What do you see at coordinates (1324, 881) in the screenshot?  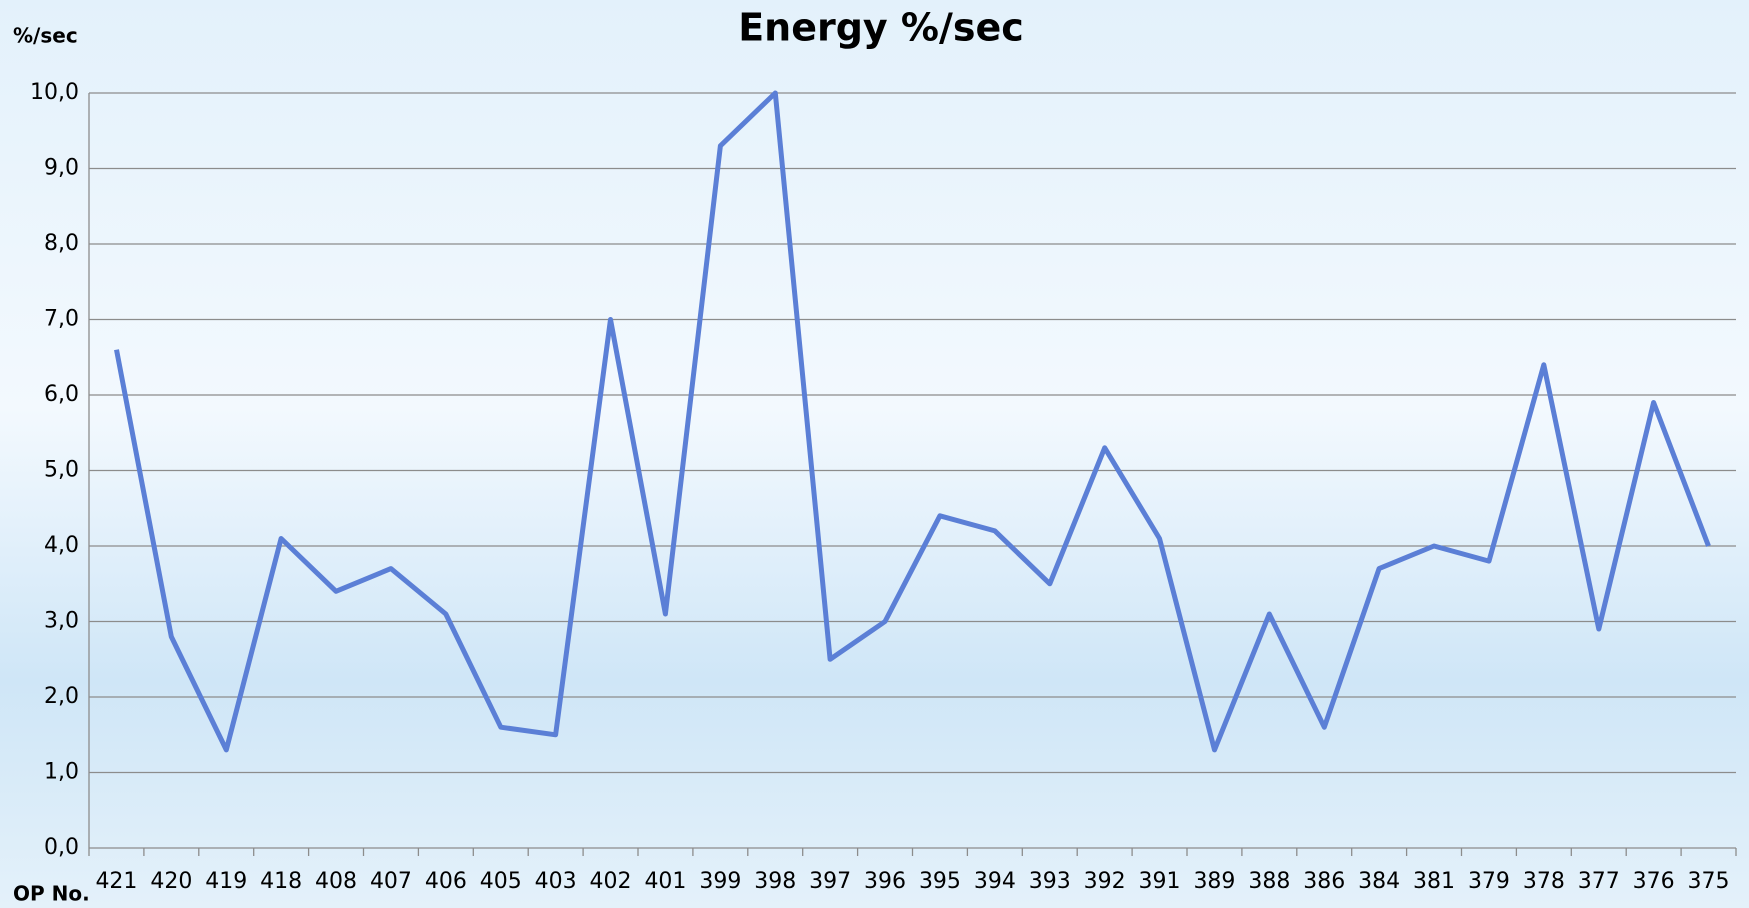 I see `x-tick-label: 386` at bounding box center [1324, 881].